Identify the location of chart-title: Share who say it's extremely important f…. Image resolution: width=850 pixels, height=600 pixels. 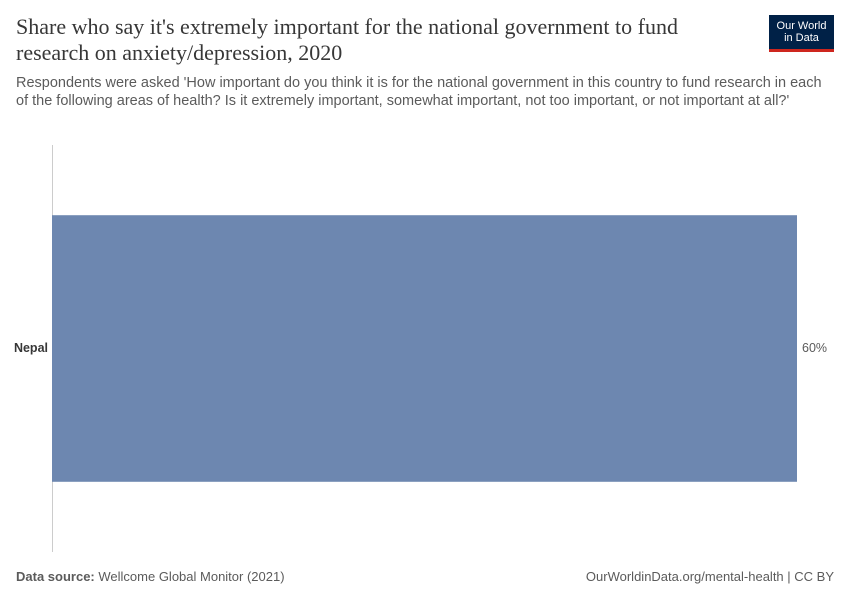
(347, 39).